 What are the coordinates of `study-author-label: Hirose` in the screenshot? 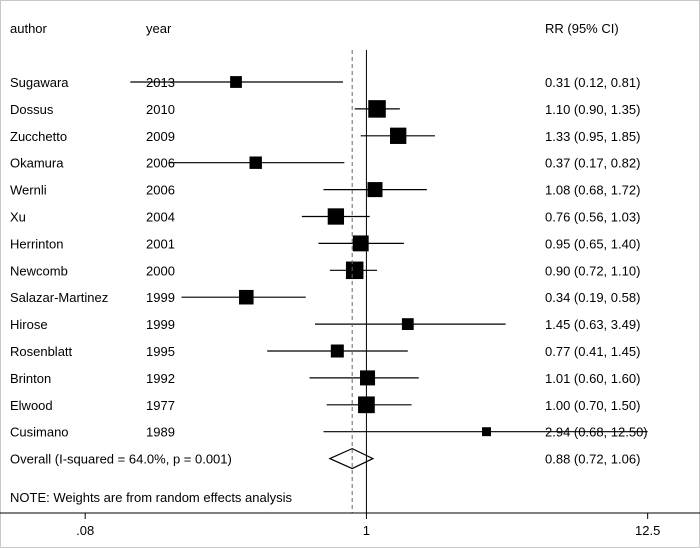 It's located at (29, 324).